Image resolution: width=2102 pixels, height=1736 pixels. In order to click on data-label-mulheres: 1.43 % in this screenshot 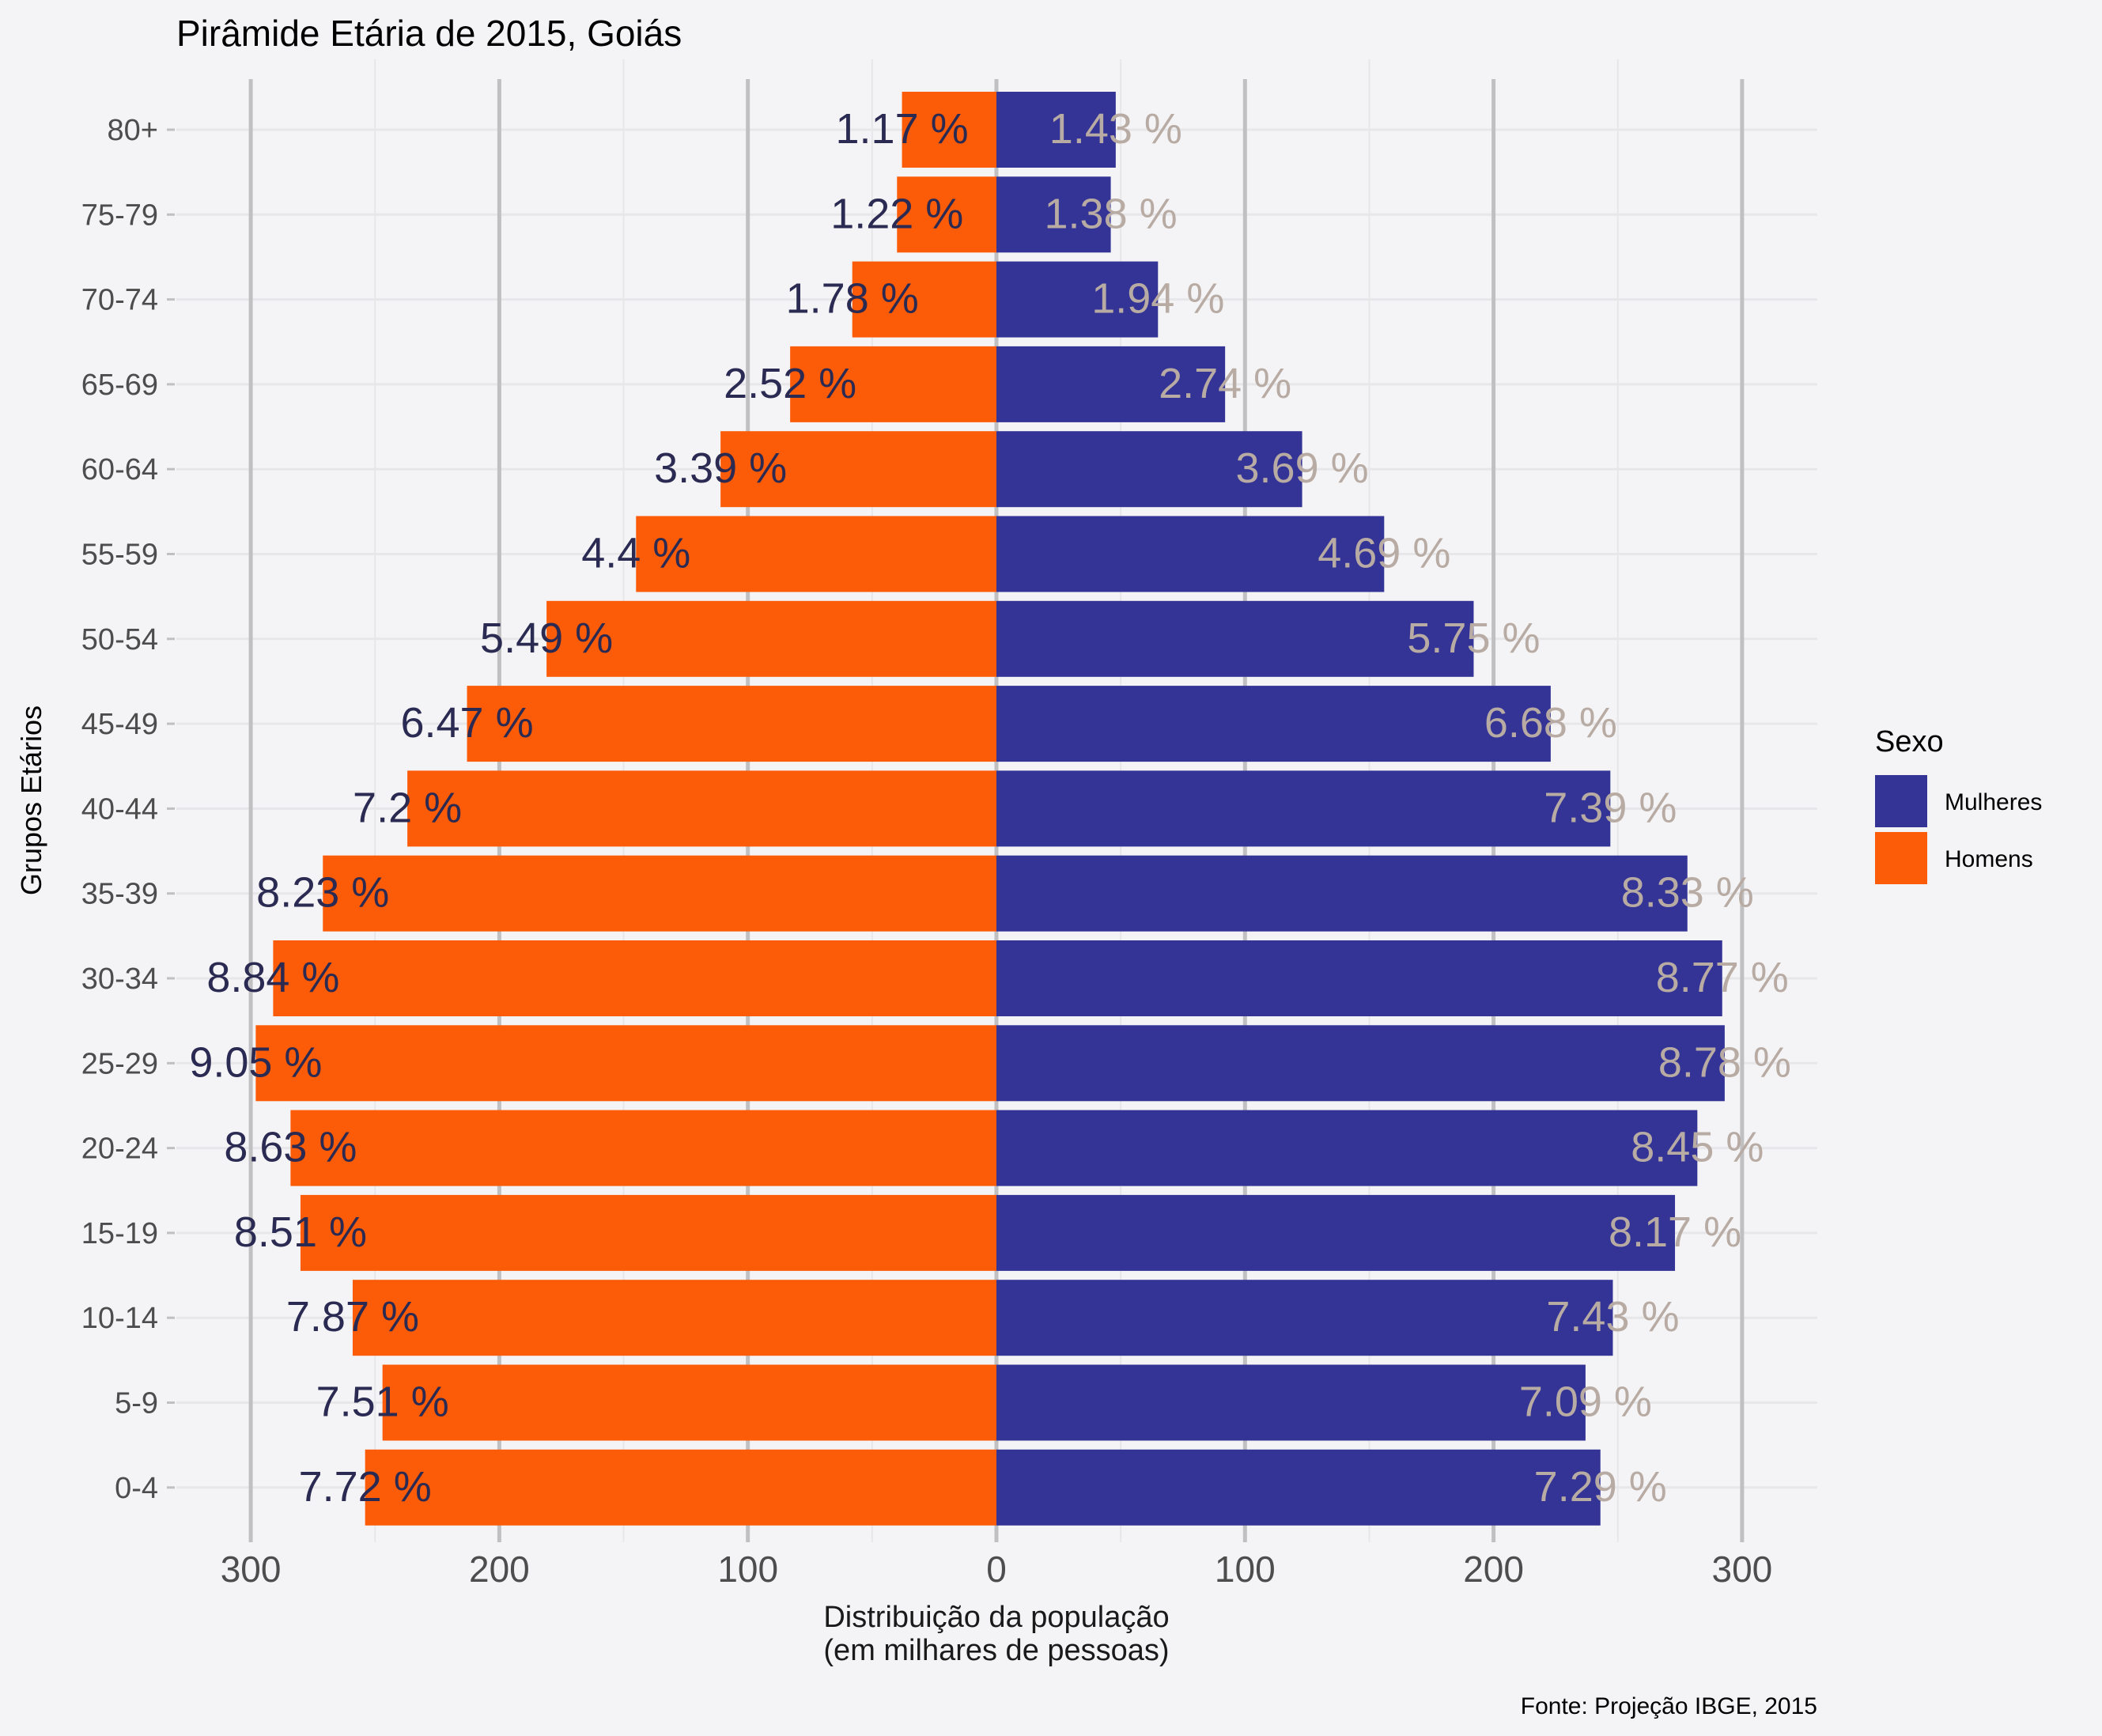, I will do `click(1115, 129)`.